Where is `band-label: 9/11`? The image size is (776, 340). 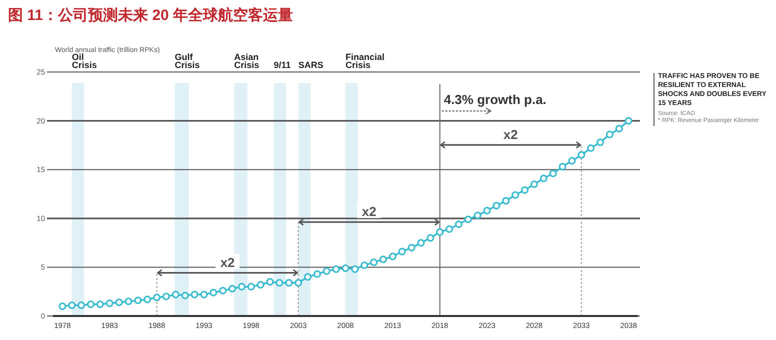 band-label: 9/11 is located at coordinates (282, 65).